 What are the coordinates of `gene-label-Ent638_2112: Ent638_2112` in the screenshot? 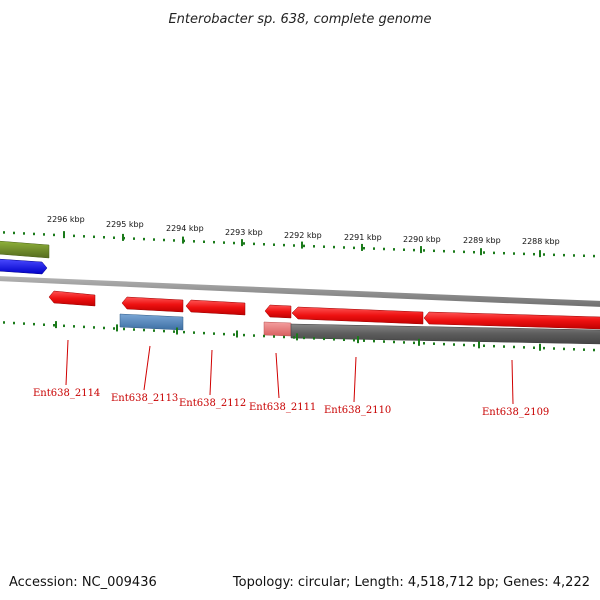 It's located at (212, 403).